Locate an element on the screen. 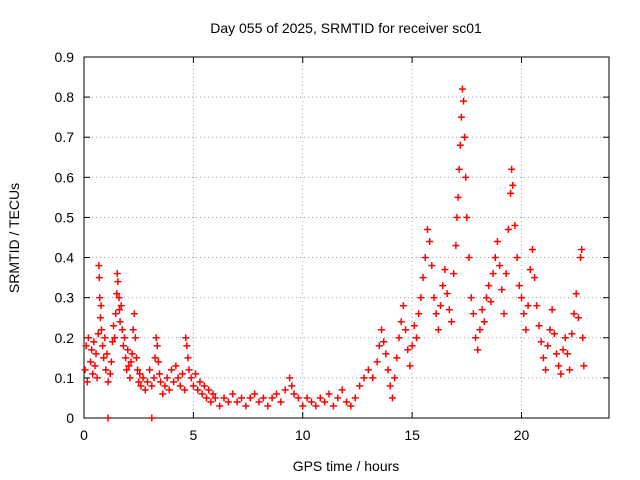 This screenshot has width=640, height=480. y-axis-label: SRMTID / TECUs is located at coordinates (14, 238).